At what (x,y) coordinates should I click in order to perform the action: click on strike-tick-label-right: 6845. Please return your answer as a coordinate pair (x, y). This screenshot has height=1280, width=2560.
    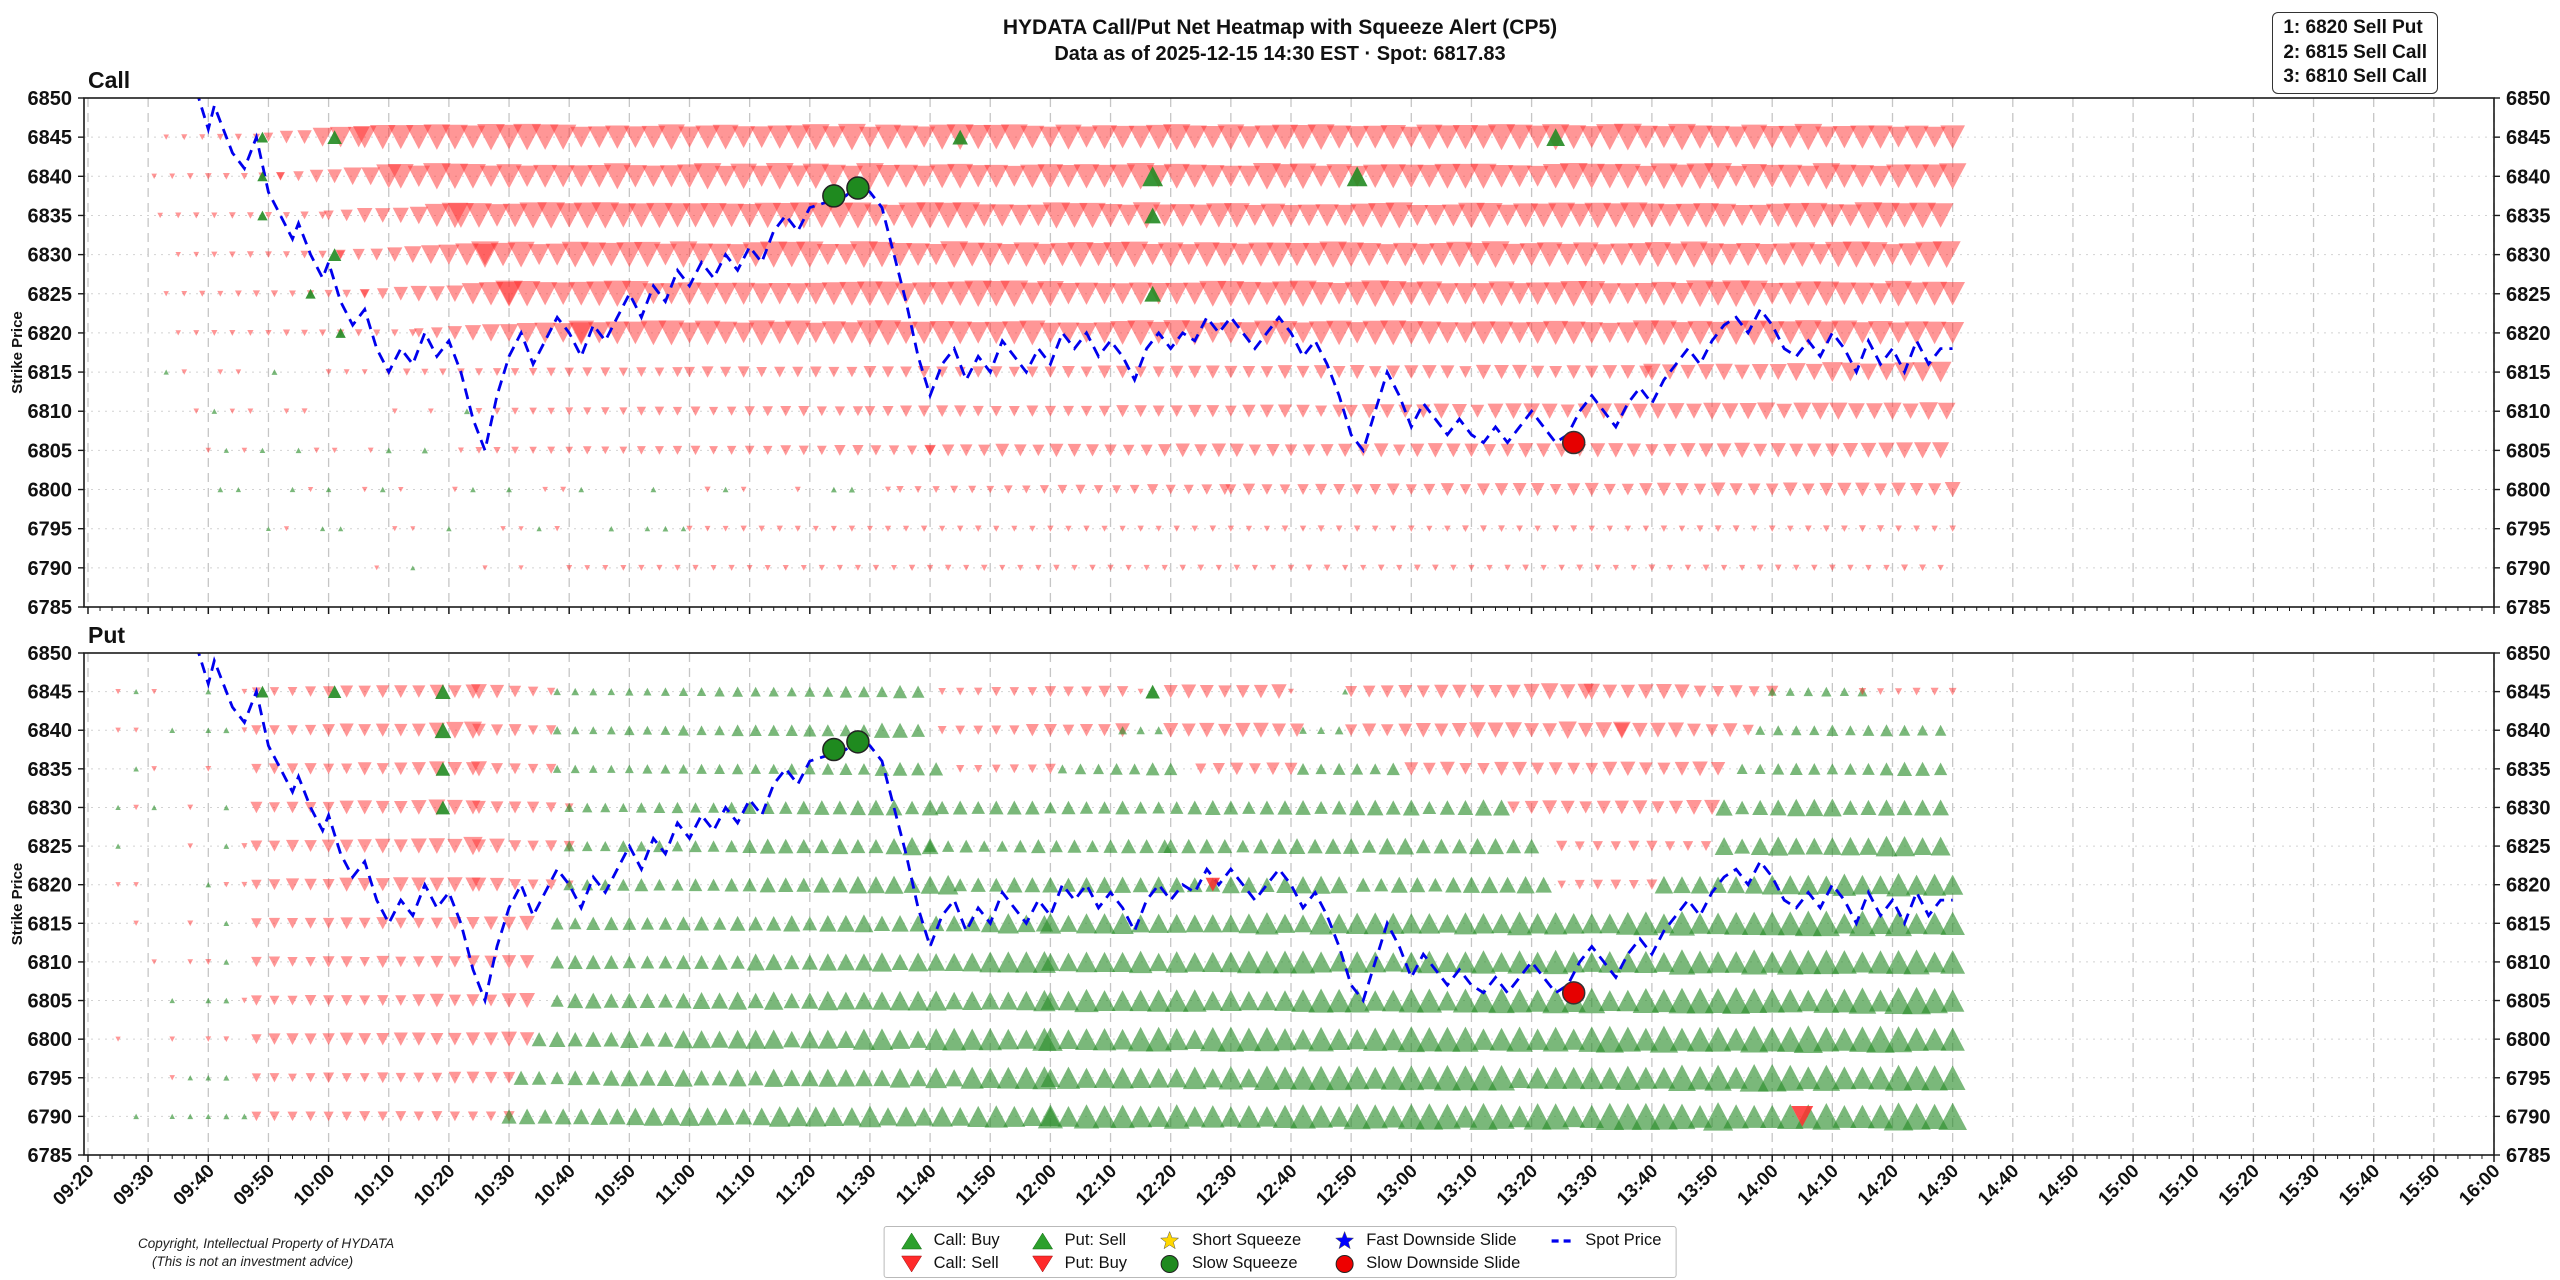
    Looking at the image, I should click on (2528, 693).